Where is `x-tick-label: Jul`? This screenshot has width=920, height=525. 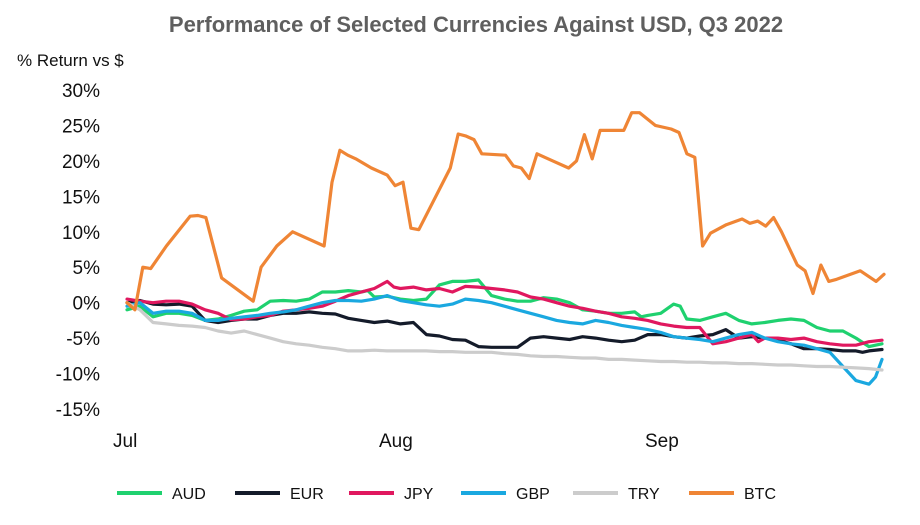 x-tick-label: Jul is located at coordinates (125, 441).